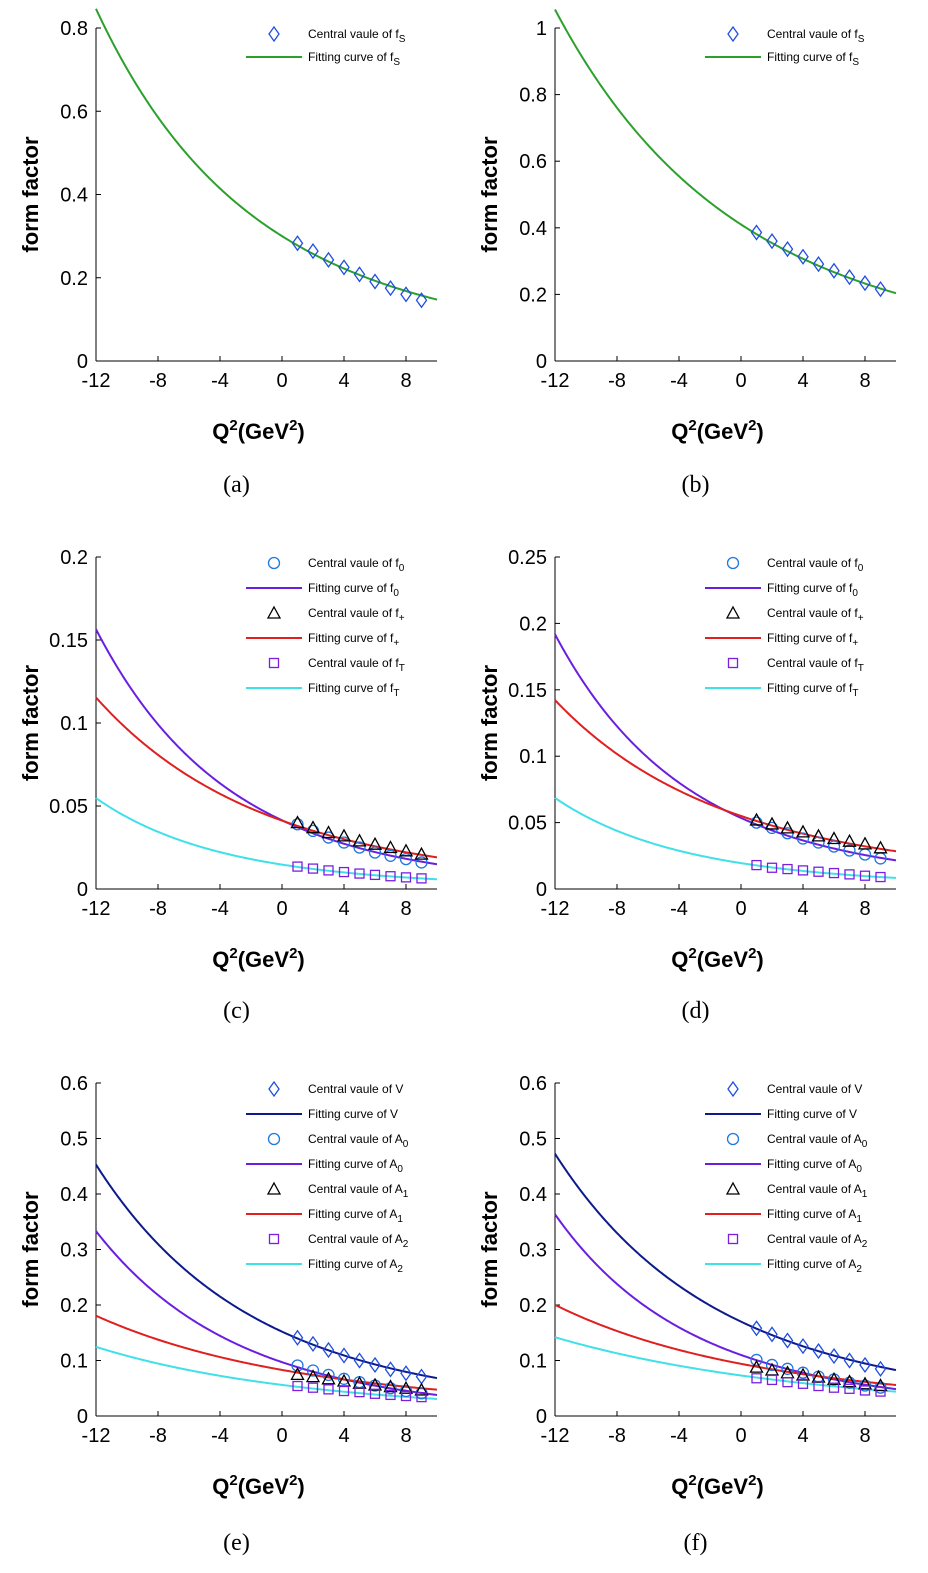  I want to click on panel-caption: (e), so click(236, 1543).